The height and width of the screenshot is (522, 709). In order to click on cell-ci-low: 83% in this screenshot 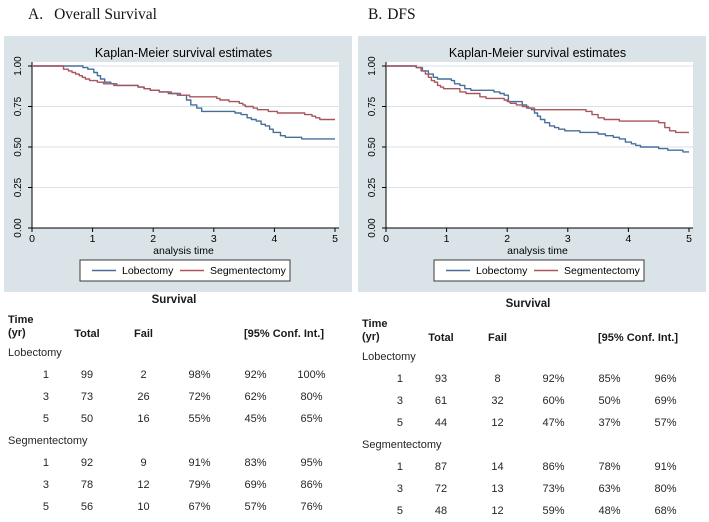, I will do `click(255, 463)`.